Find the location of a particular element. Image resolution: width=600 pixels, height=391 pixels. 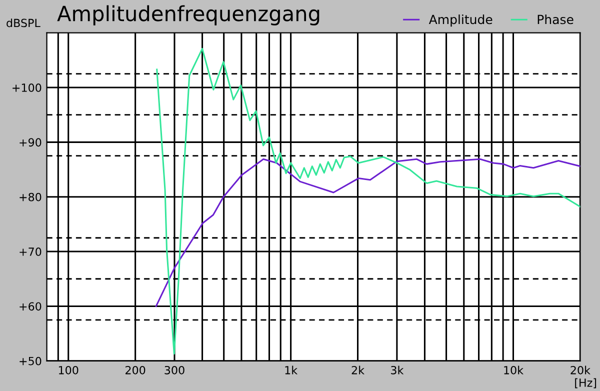

x-tick-label: 20k is located at coordinates (580, 370).